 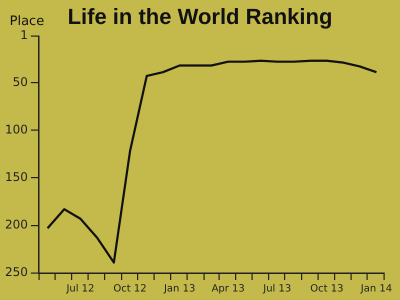 I want to click on x-tick-label: Jan 13, so click(x=179, y=289).